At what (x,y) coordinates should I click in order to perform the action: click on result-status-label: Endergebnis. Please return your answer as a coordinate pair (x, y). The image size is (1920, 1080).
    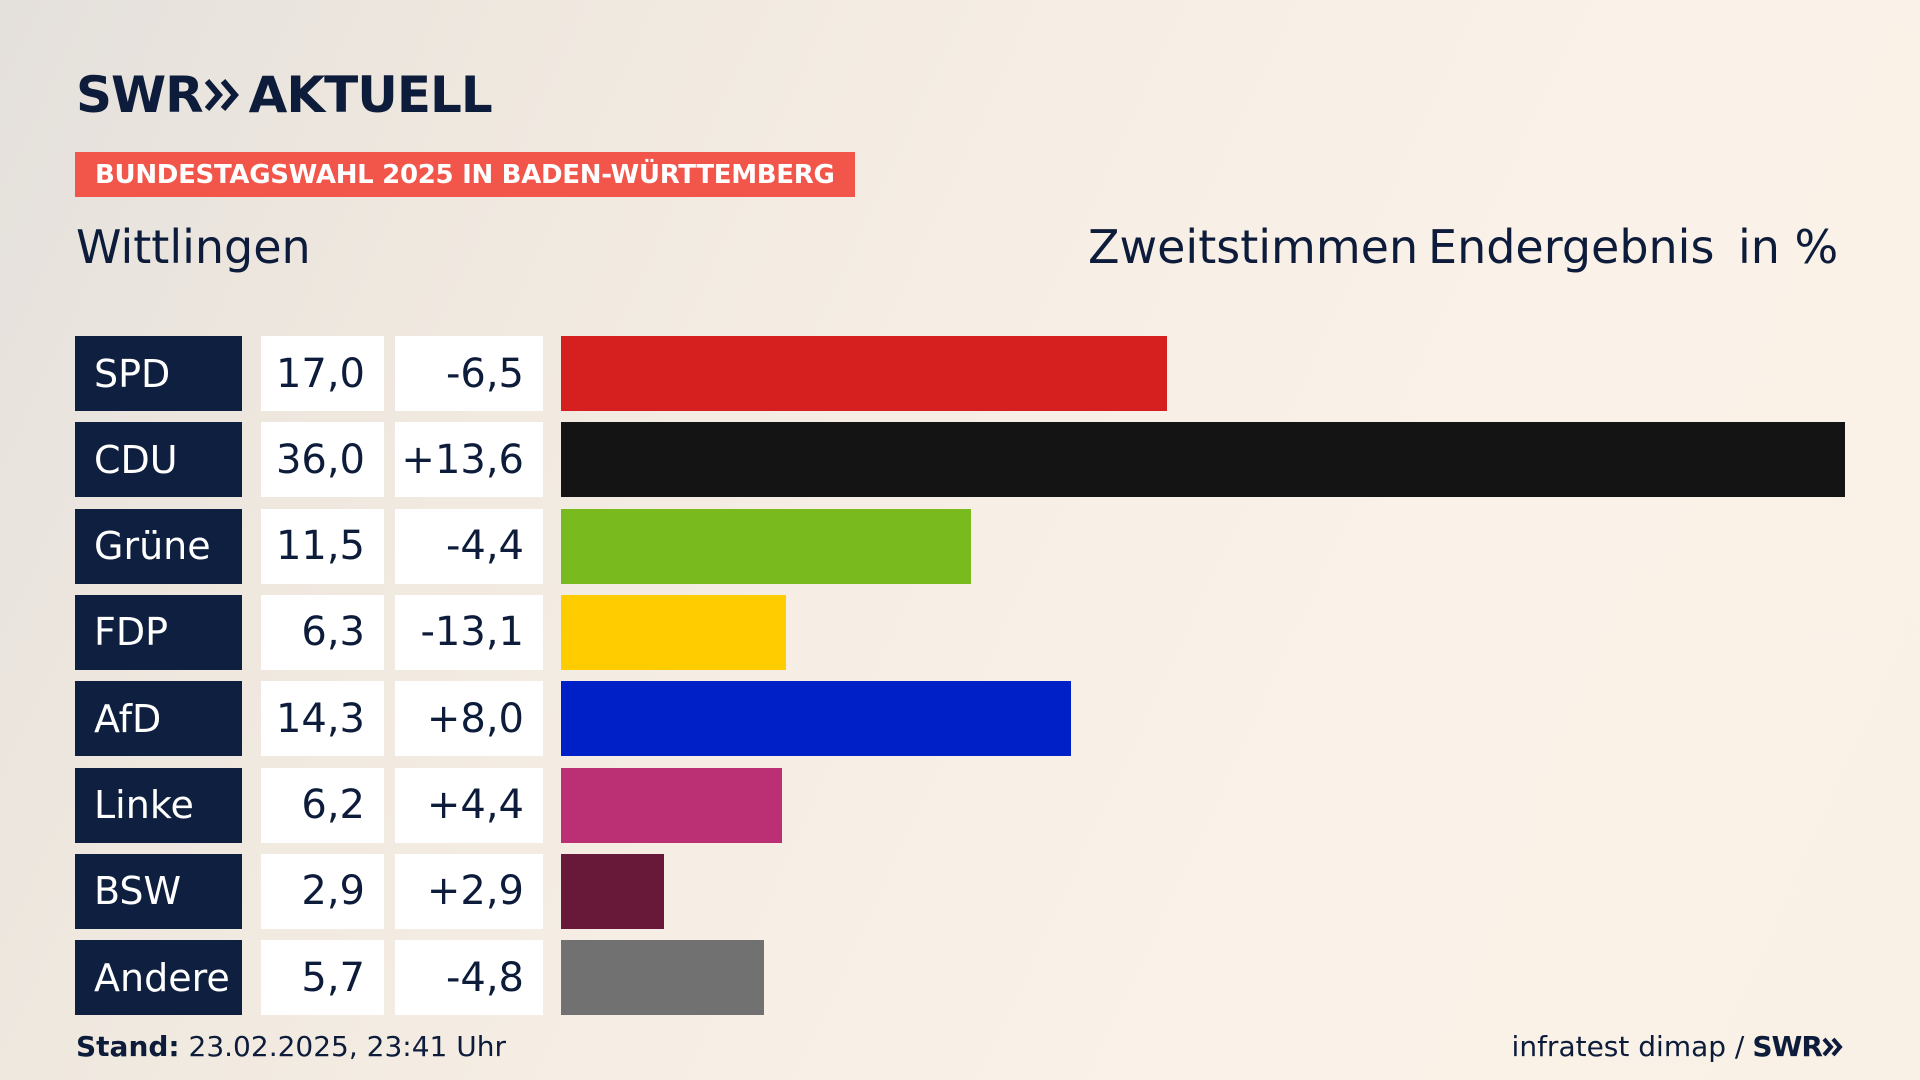
    Looking at the image, I should click on (1571, 247).